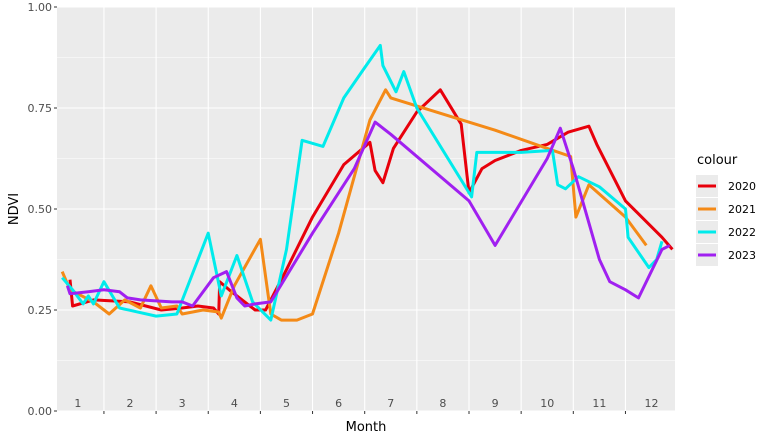 The height and width of the screenshot is (442, 773). What do you see at coordinates (40, 411) in the screenshot?
I see `y-tick-label: 0.00` at bounding box center [40, 411].